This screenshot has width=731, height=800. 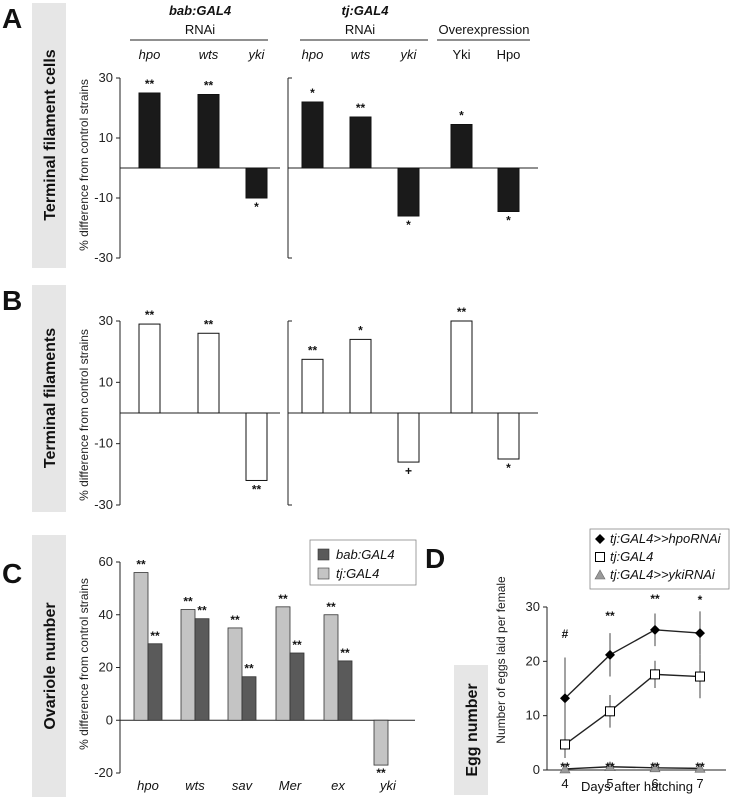 What do you see at coordinates (50, 665) in the screenshot?
I see `side-label-c: Ovariole number` at bounding box center [50, 665].